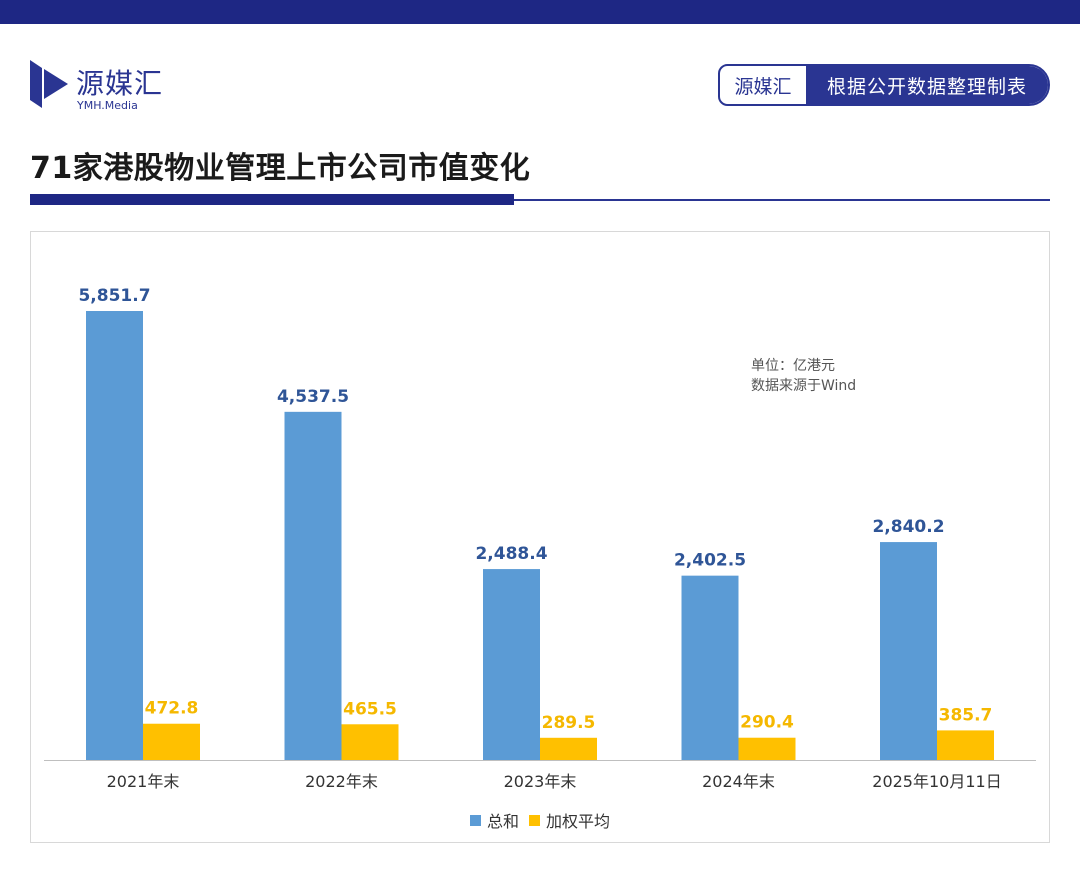  Describe the element at coordinates (280, 168) in the screenshot. I see `page-title: 71家港股物业管理上市公司市值变化` at that location.